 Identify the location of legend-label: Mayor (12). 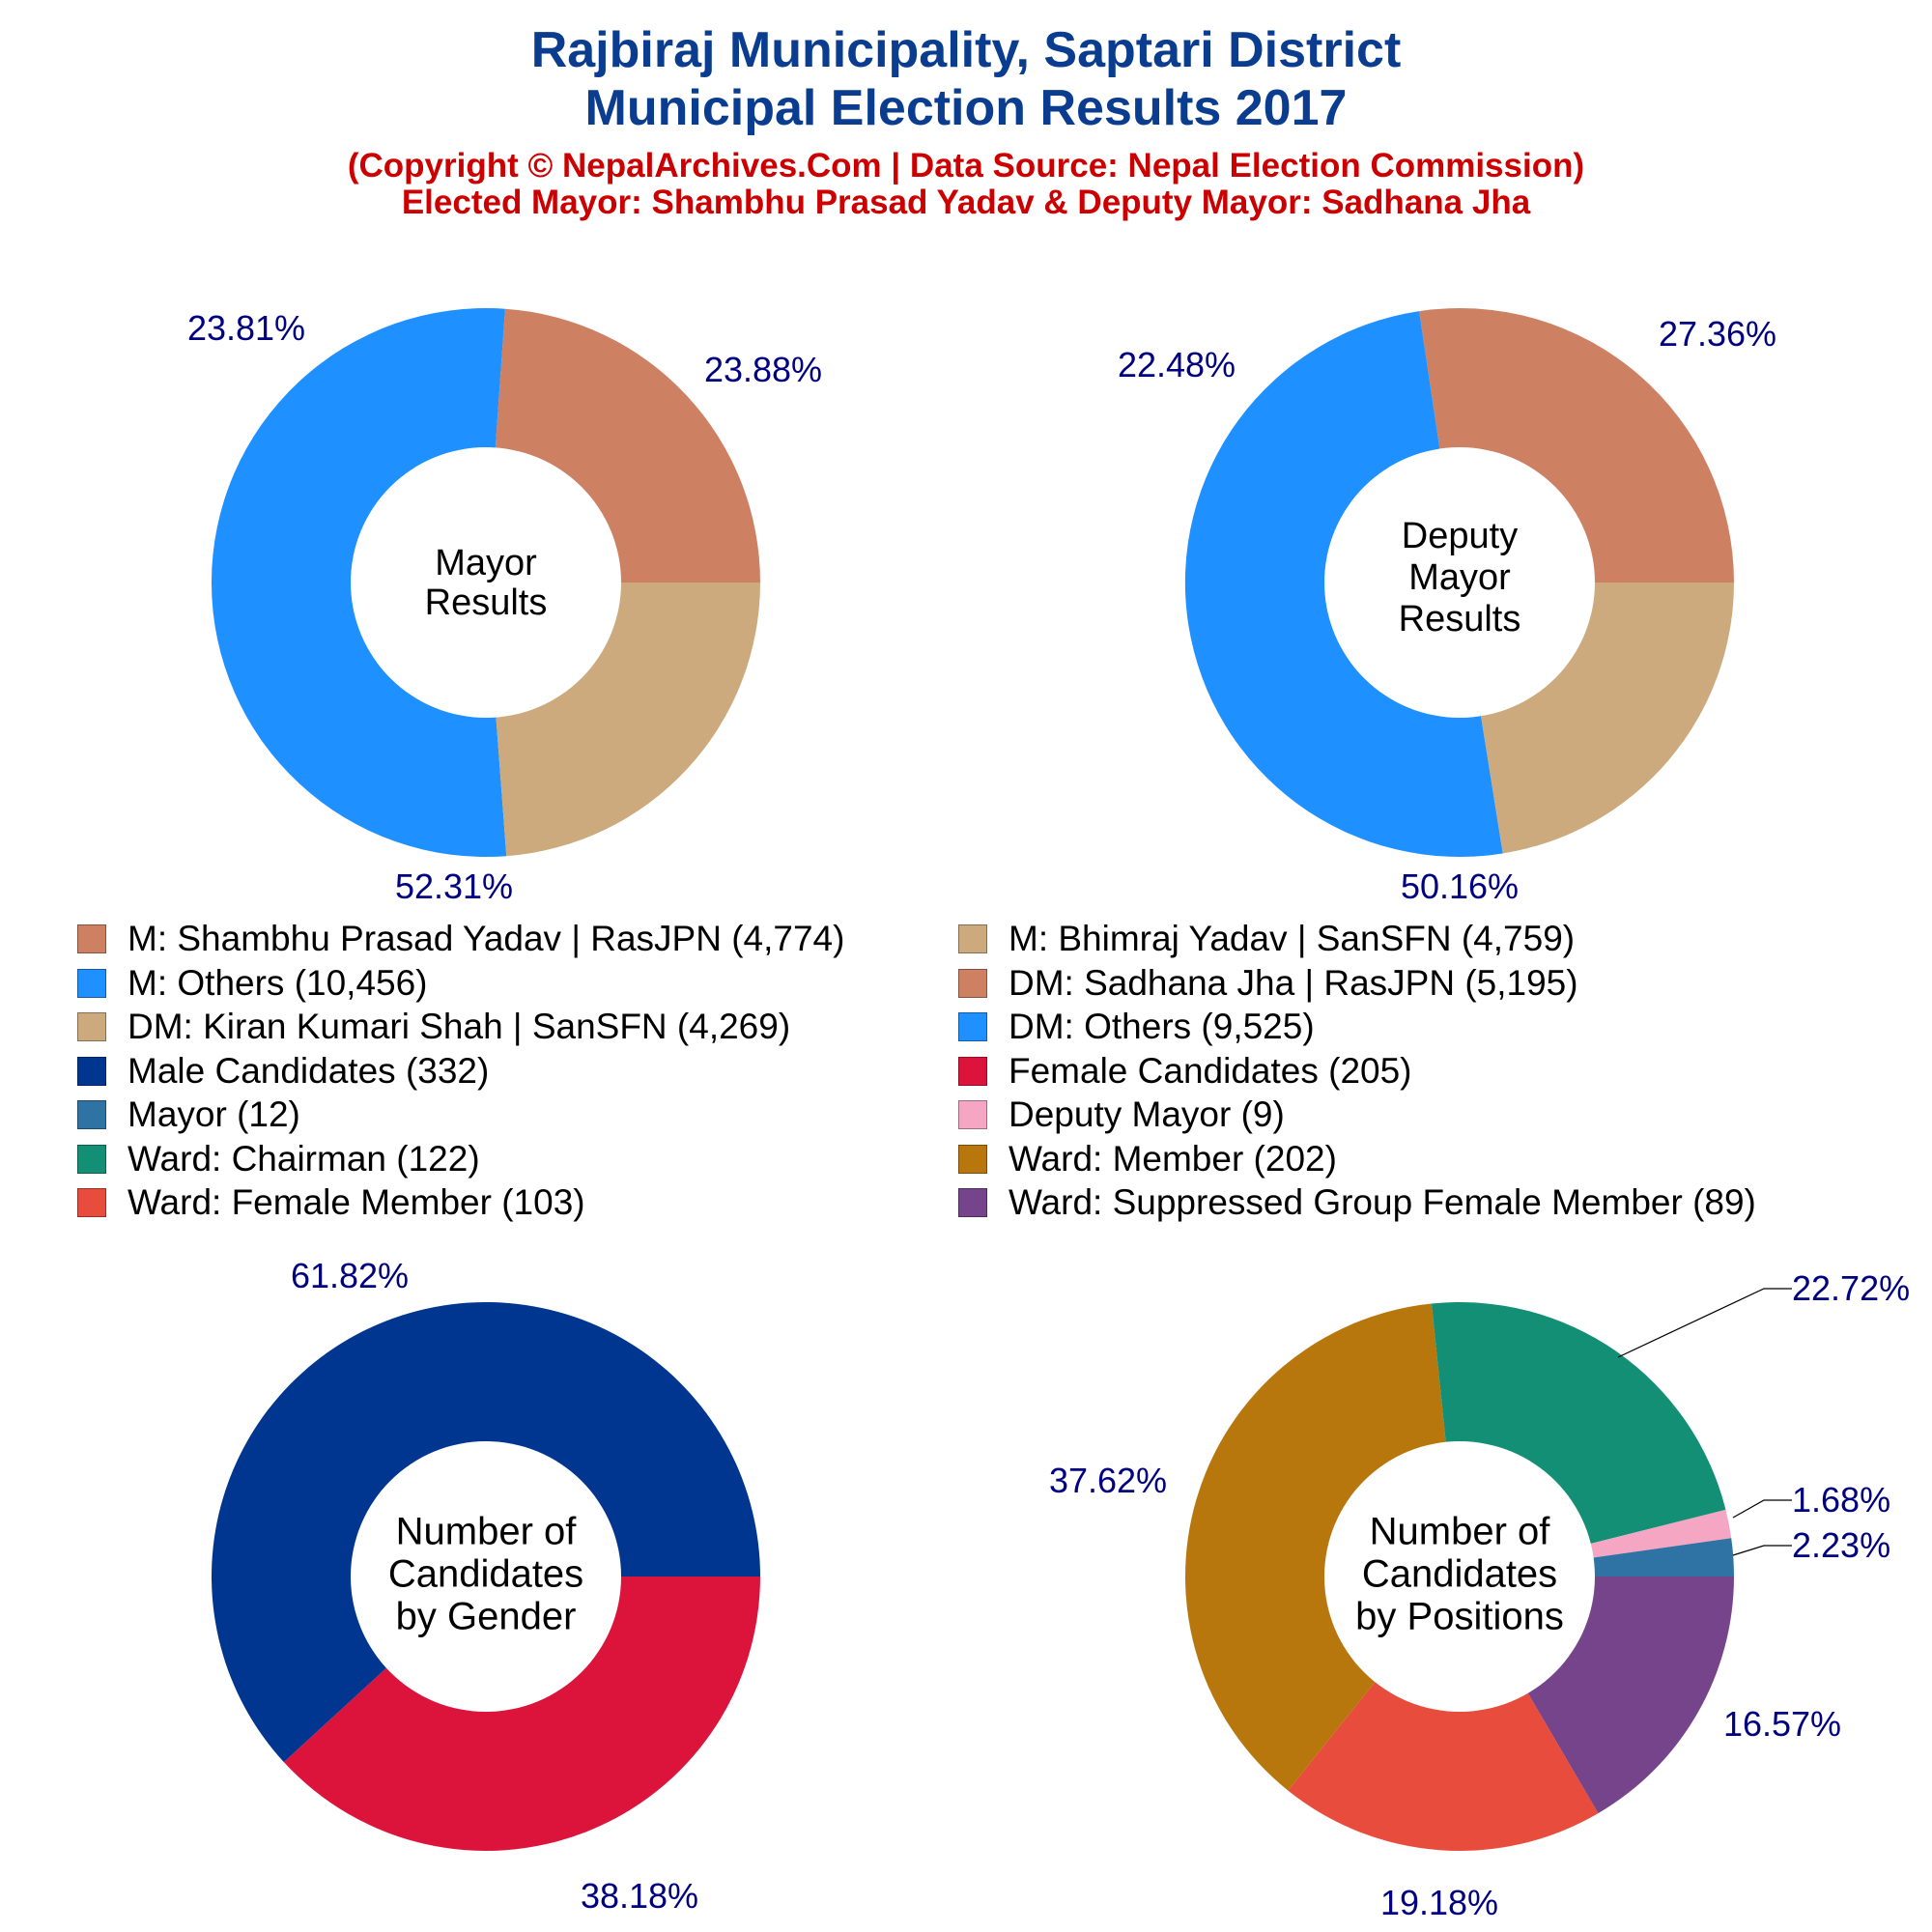
(214, 1114).